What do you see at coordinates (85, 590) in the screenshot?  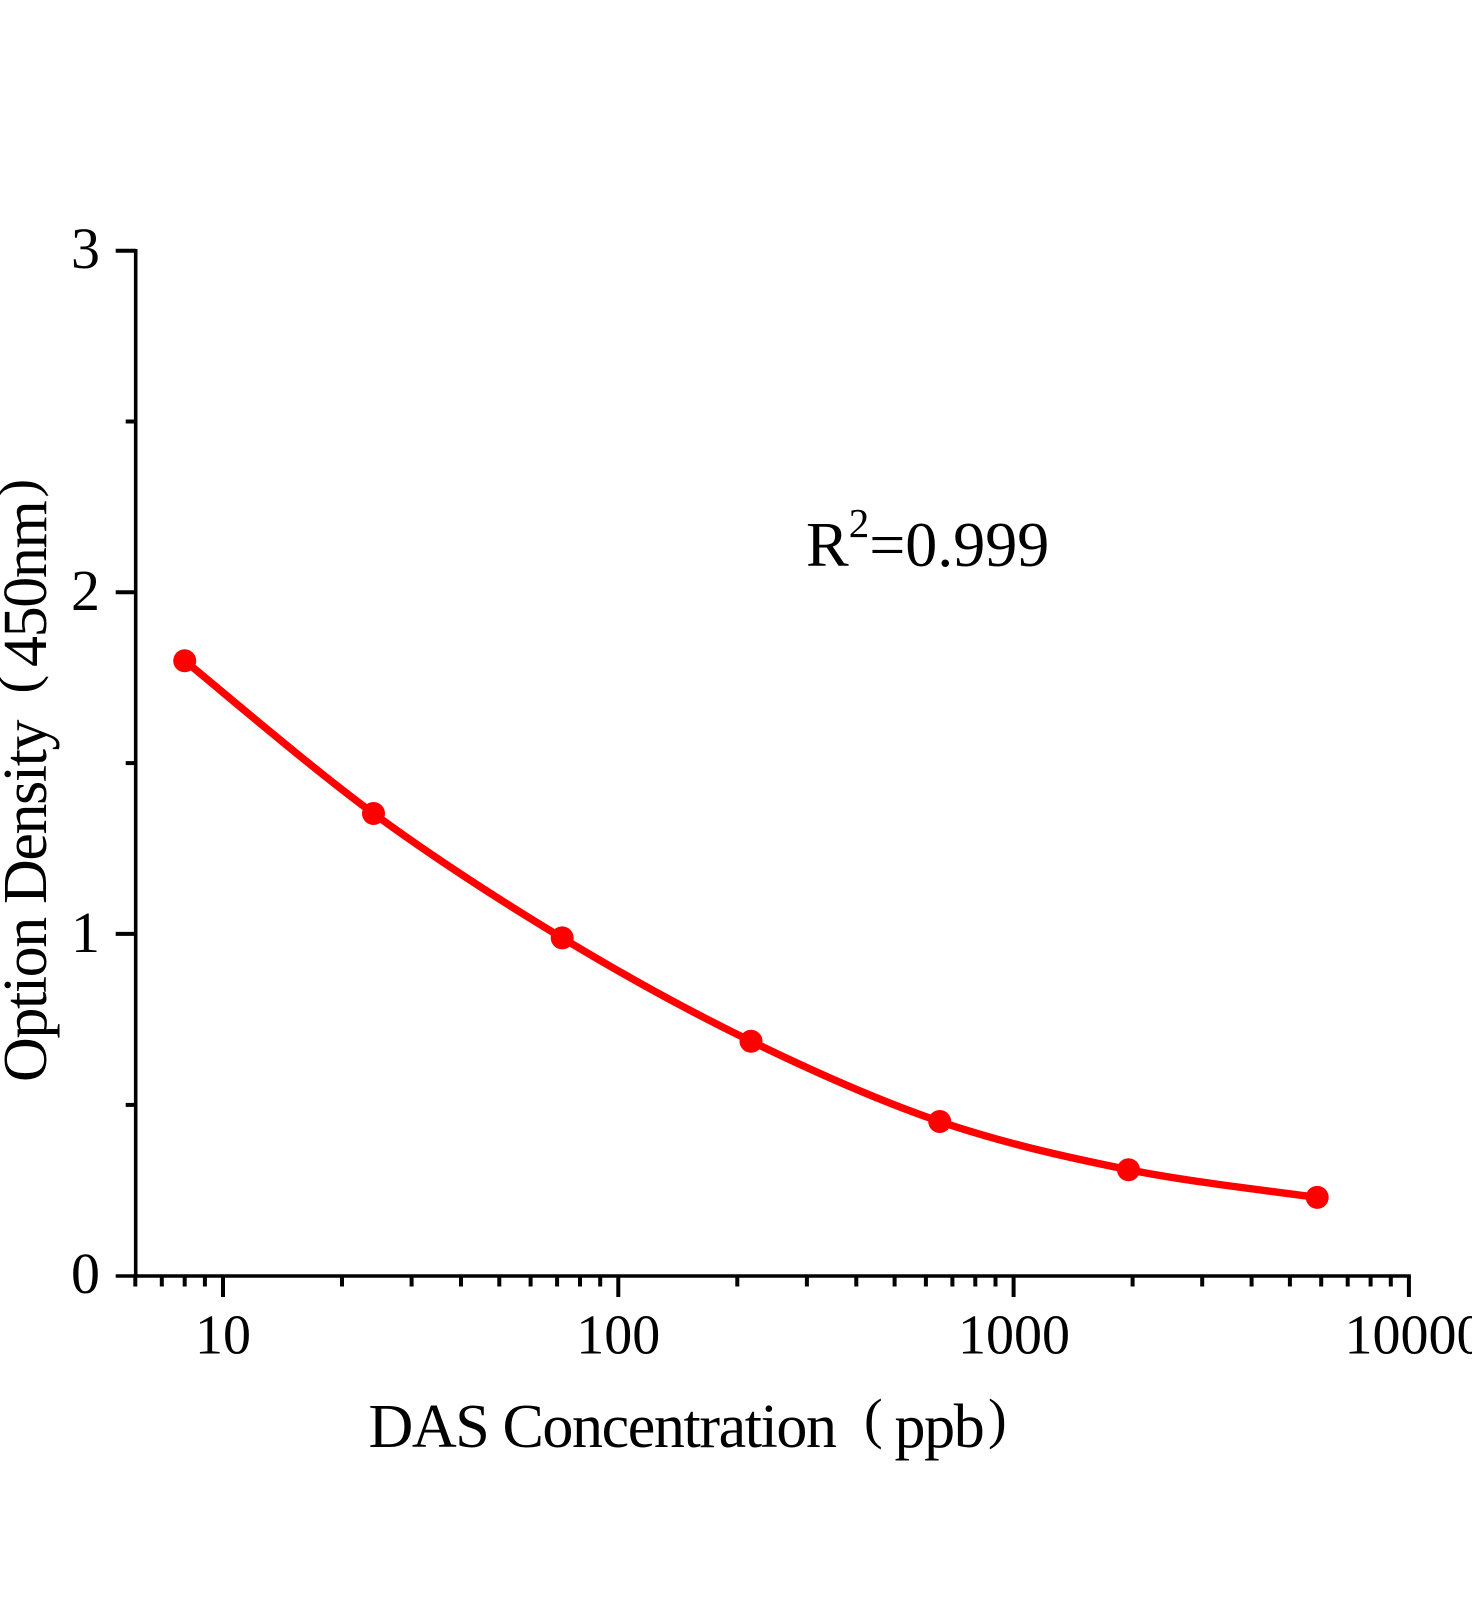 I see `svg-text: 2` at bounding box center [85, 590].